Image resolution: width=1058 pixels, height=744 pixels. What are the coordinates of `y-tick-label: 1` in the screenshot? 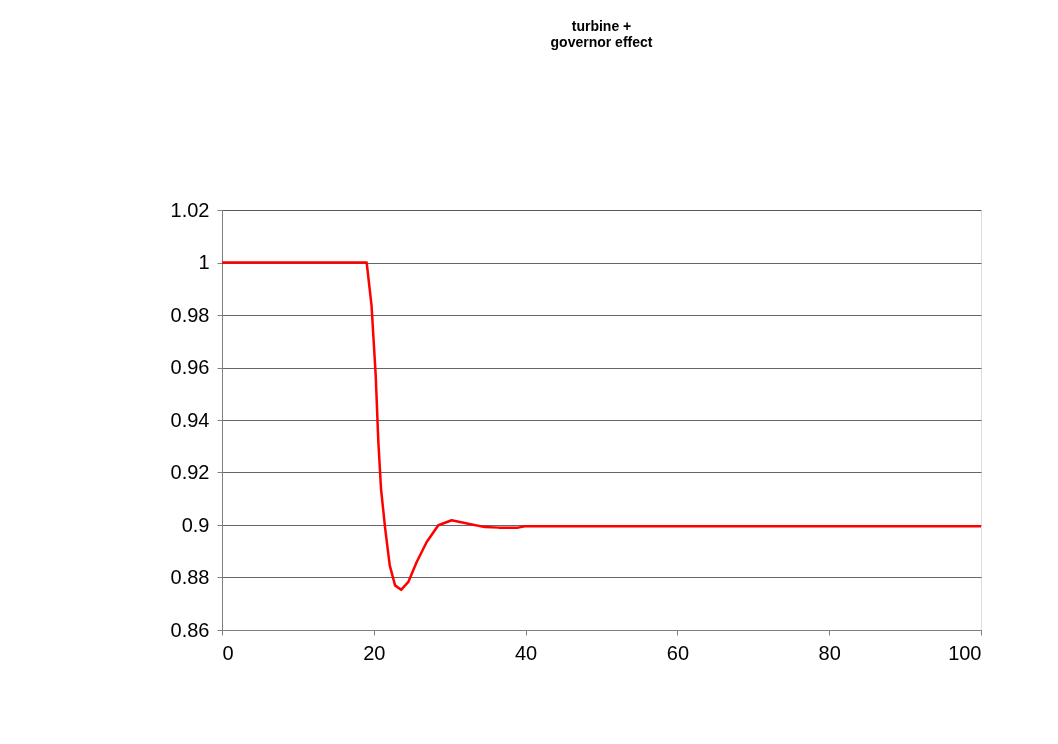 It's located at (204, 262).